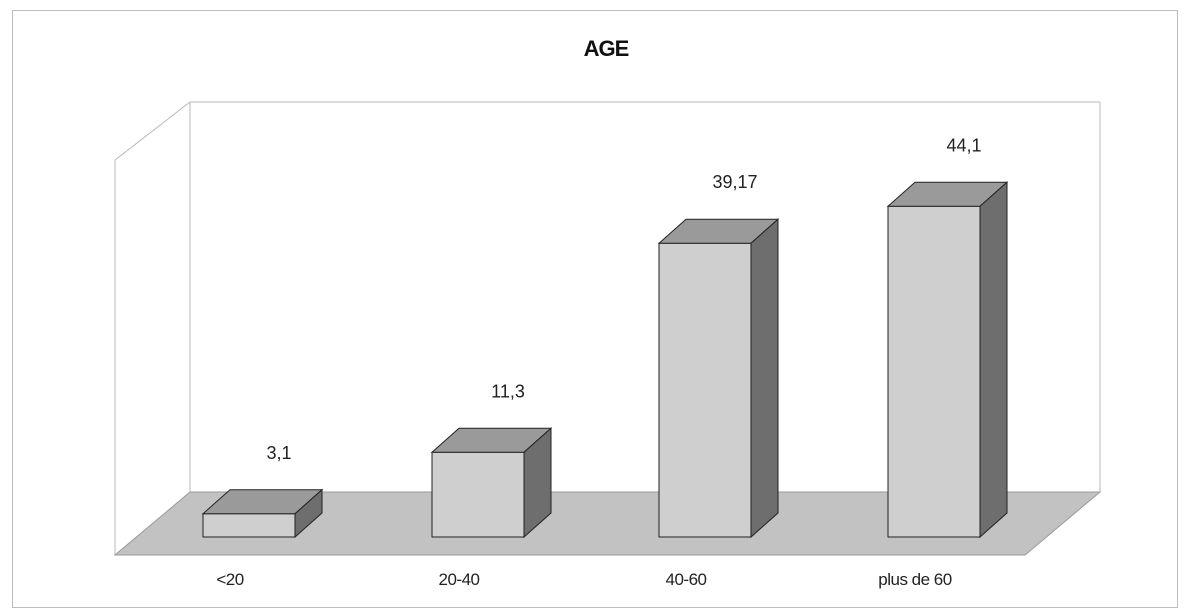 The width and height of the screenshot is (1190, 614). Describe the element at coordinates (152, 131) in the screenshot. I see `wall-line` at that location.